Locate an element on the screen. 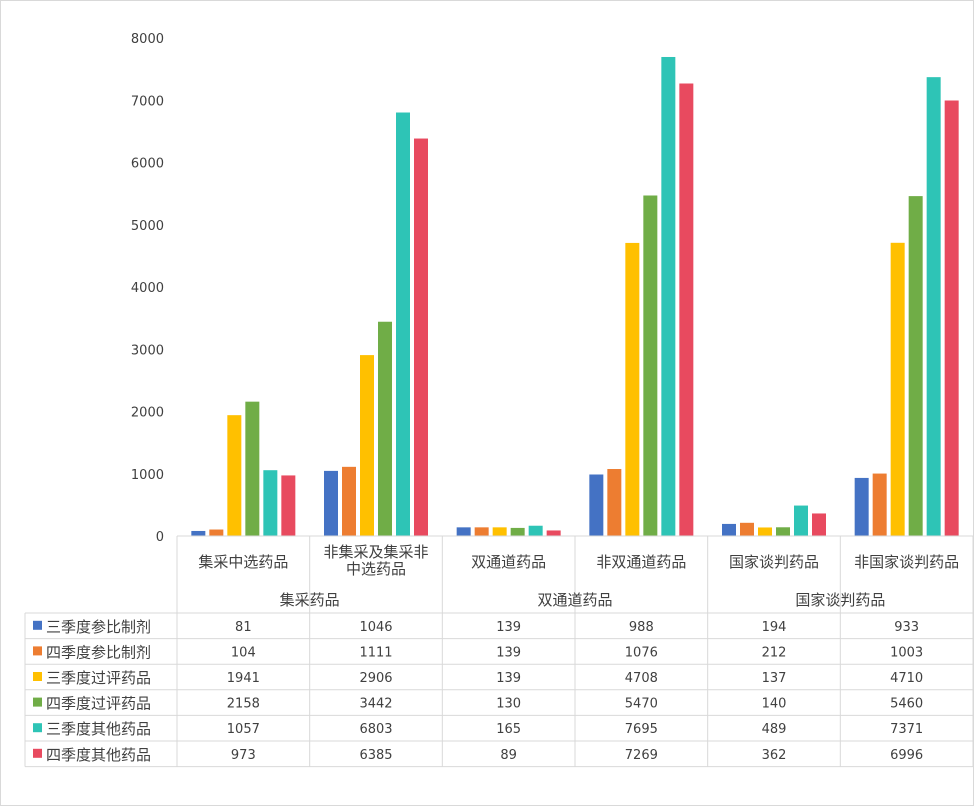 The height and width of the screenshot is (808, 976). legend-label: 三季度其他药品 is located at coordinates (98, 729).